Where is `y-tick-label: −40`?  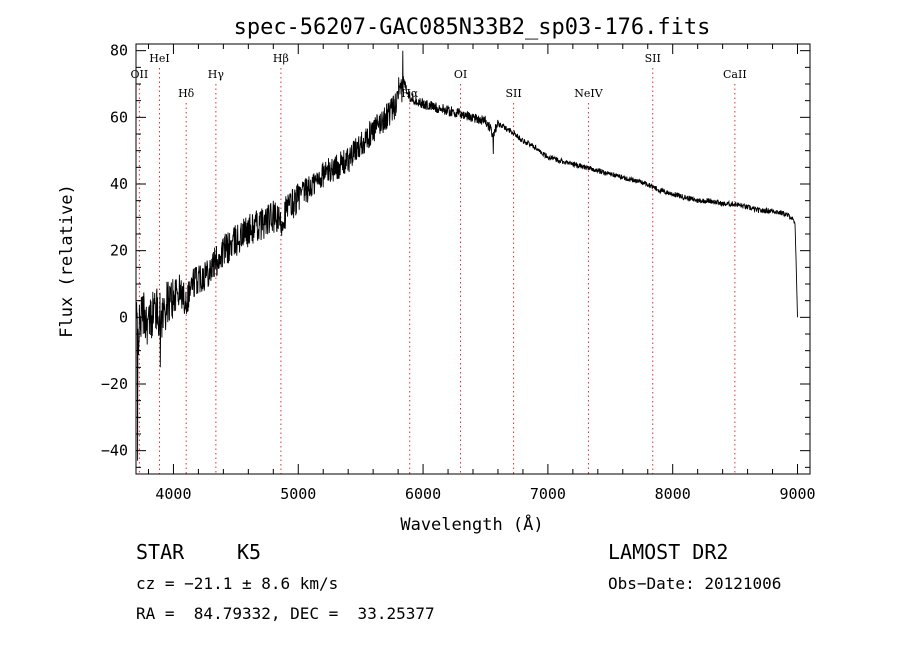
y-tick-label: −40 is located at coordinates (114, 451).